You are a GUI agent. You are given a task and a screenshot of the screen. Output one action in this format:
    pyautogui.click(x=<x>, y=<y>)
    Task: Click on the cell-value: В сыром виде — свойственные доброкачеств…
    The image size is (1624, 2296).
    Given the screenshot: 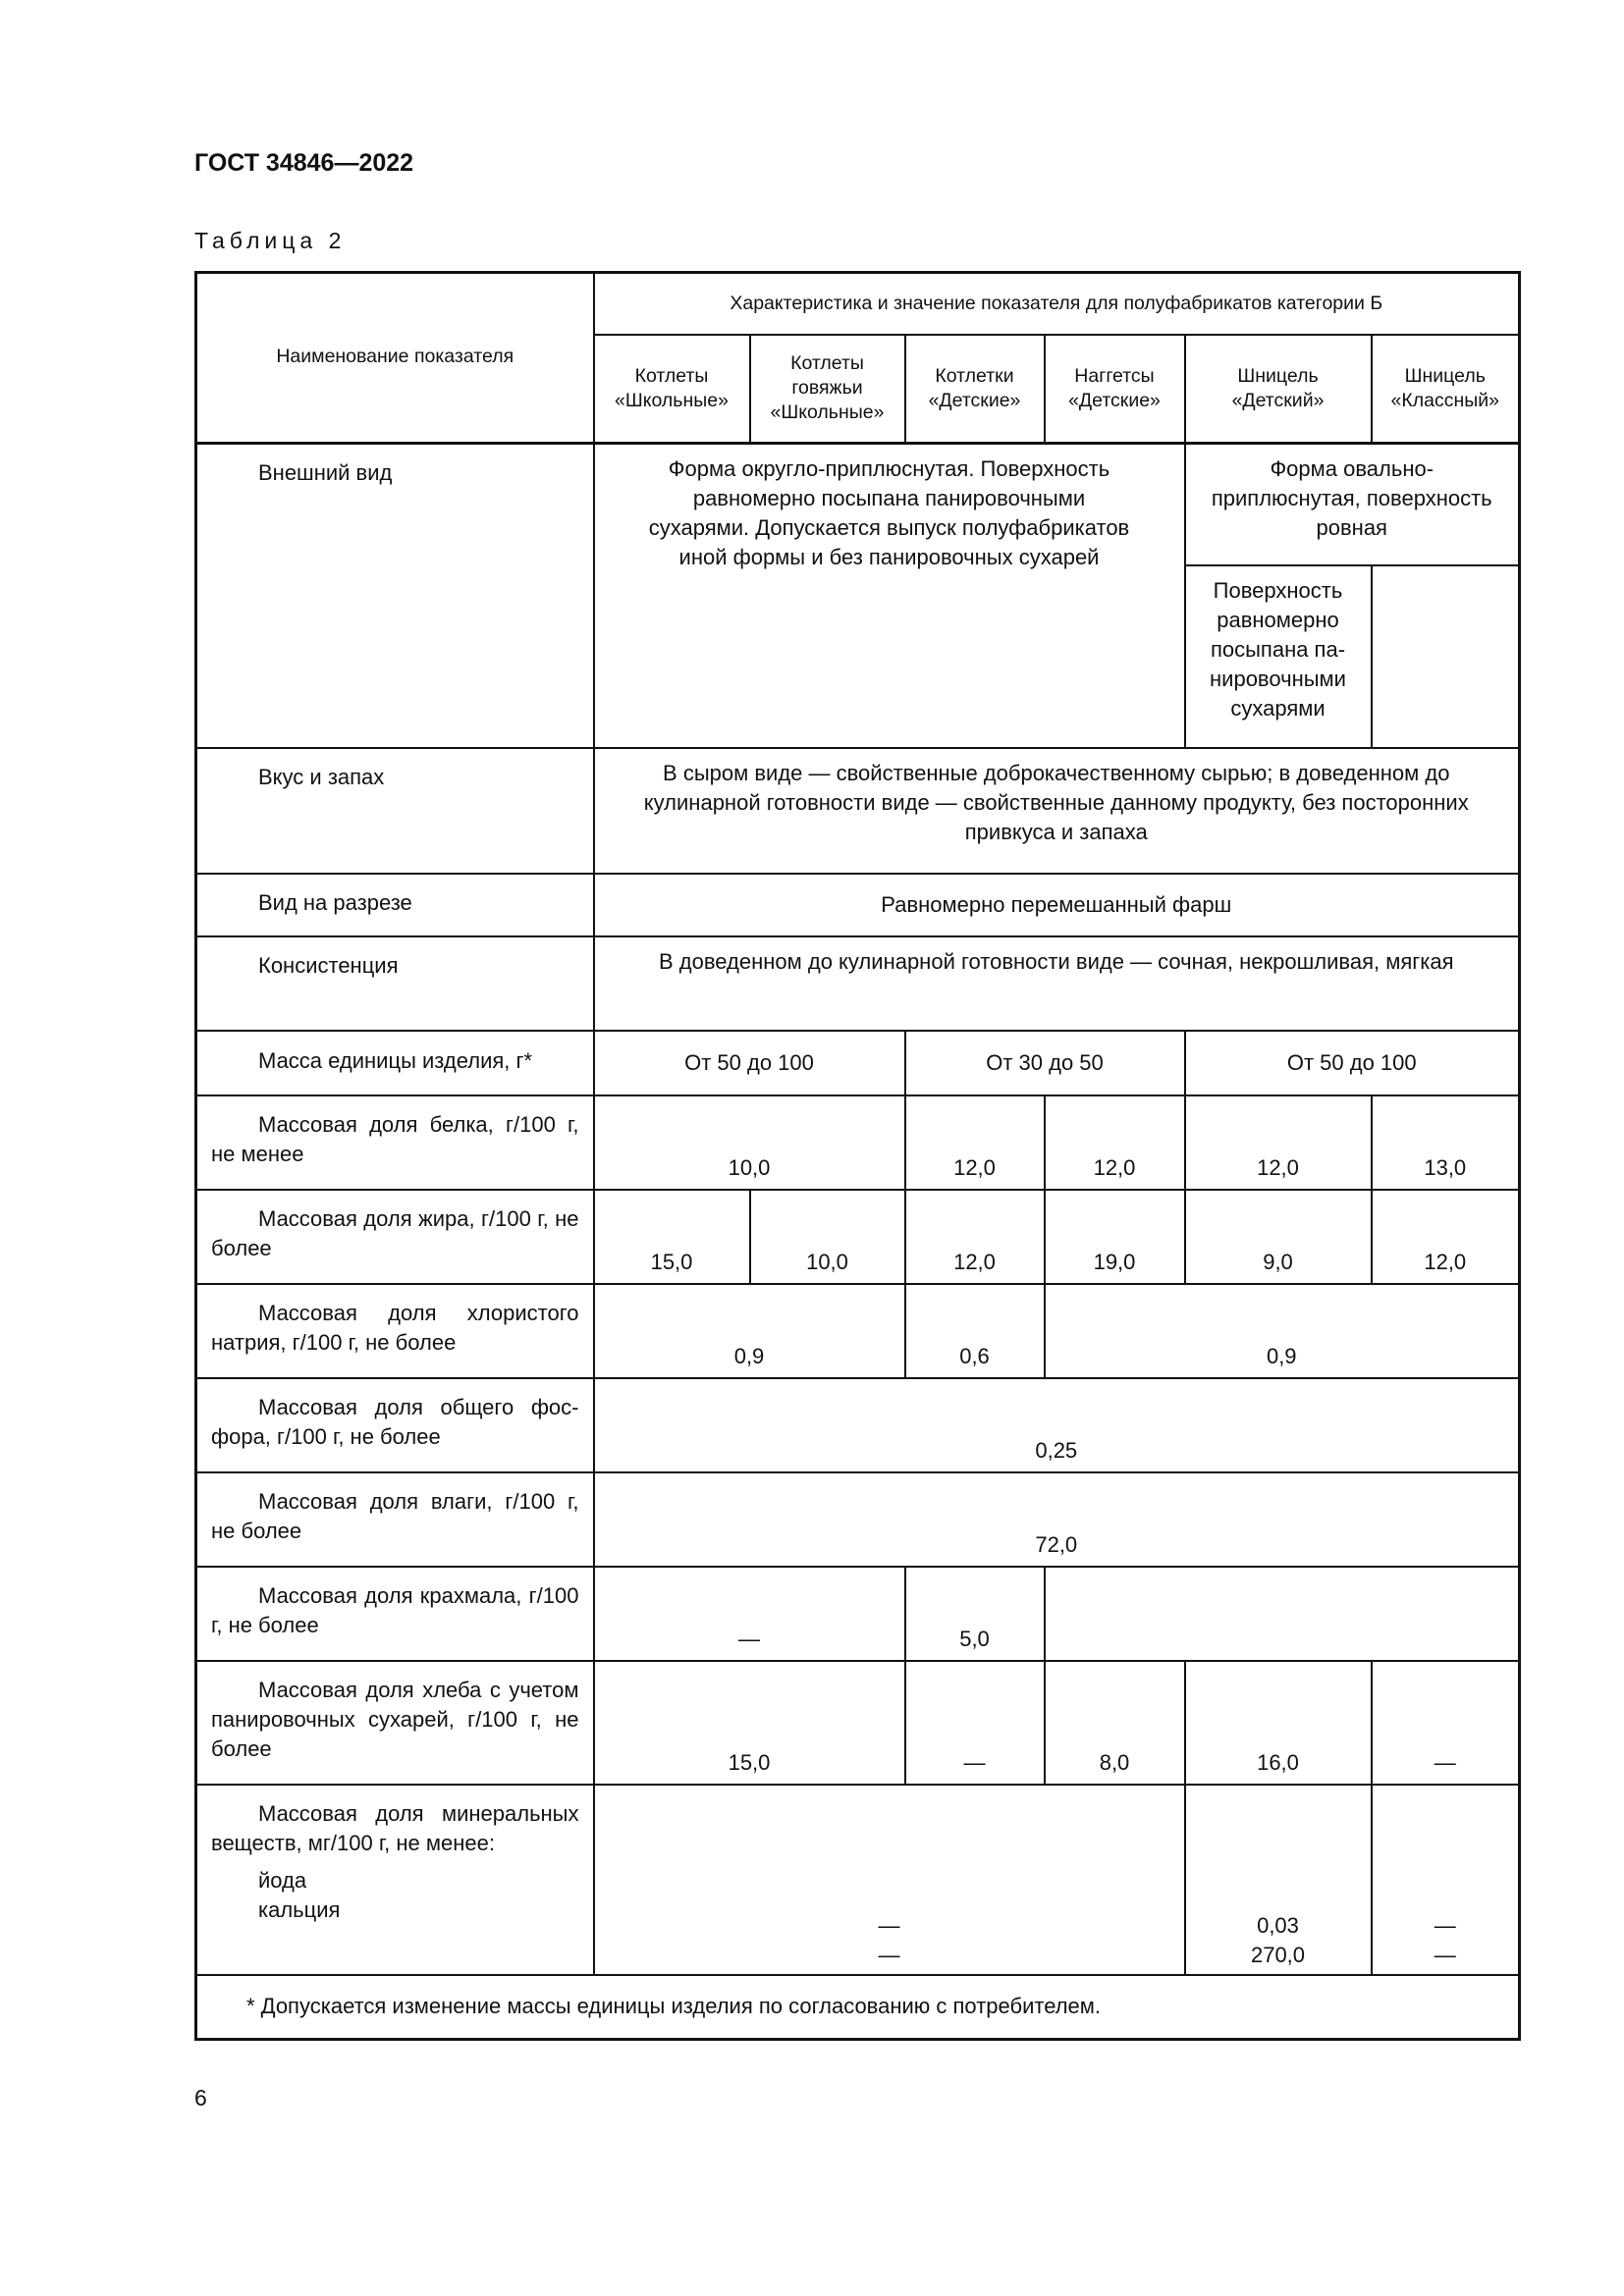 What is the action you would take?
    pyautogui.click(x=1056, y=810)
    